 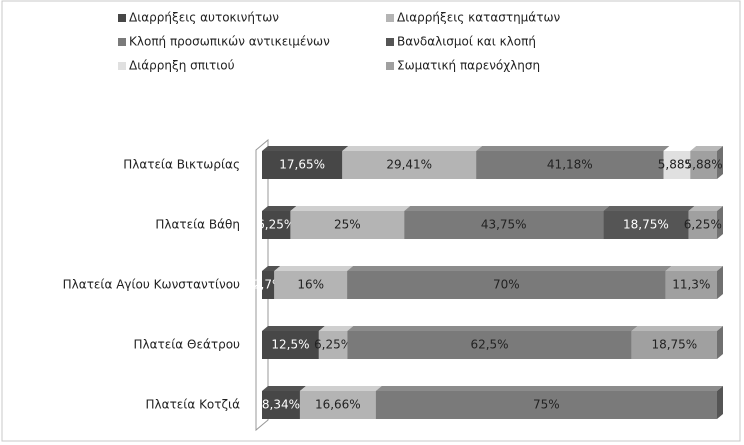 I want to click on legend-label: Κλοπή προσωπικών αντικειμένων, so click(x=229, y=42).